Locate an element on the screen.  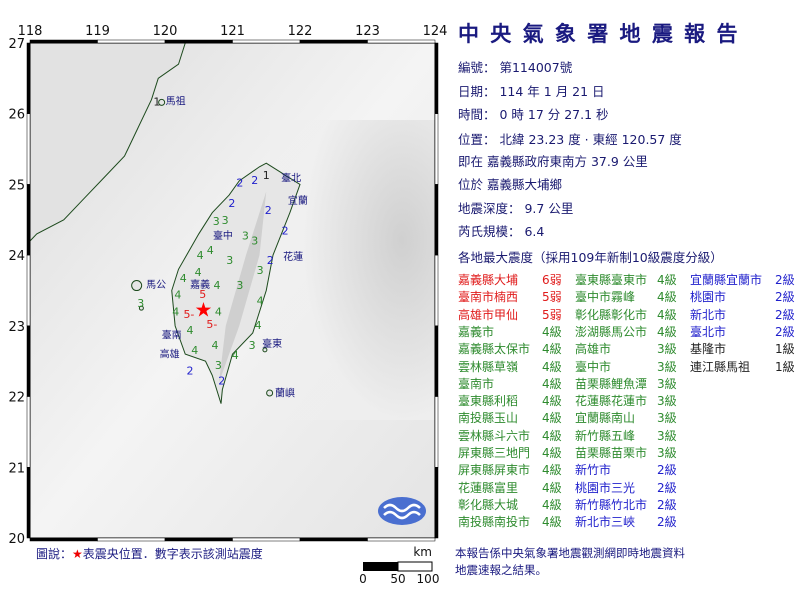
intensity-place: 南投縣南投市 is located at coordinates (494, 522).